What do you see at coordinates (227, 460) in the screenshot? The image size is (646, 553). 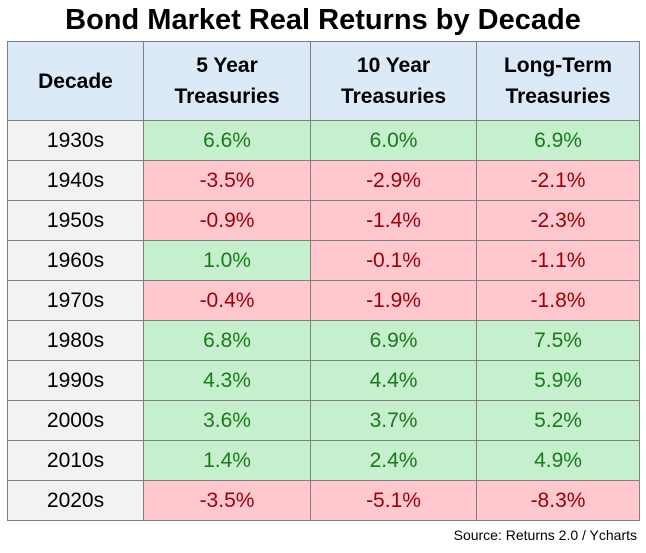 I see `return-cell: 1.4%` at bounding box center [227, 460].